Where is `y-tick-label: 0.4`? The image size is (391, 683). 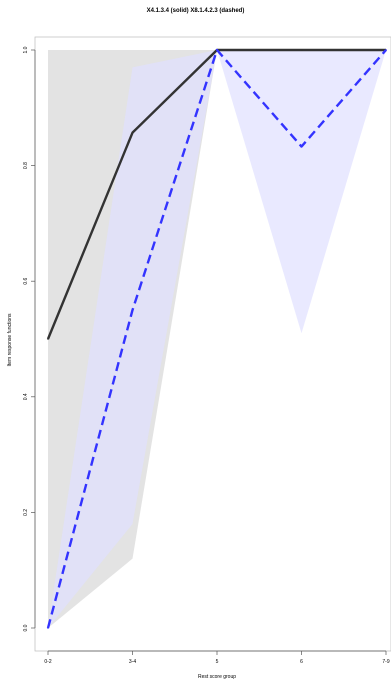 y-tick-label: 0.4 is located at coordinates (26, 396).